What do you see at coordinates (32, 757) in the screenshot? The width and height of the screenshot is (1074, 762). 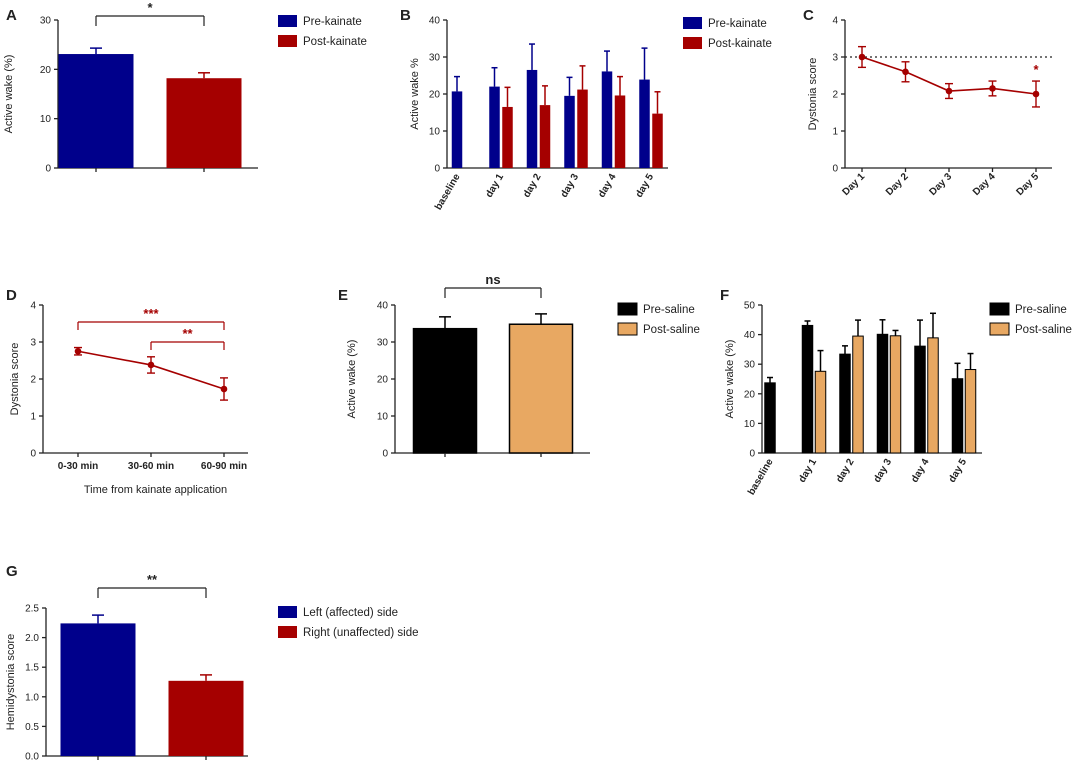 I see `y-tick-label: 0.0` at bounding box center [32, 757].